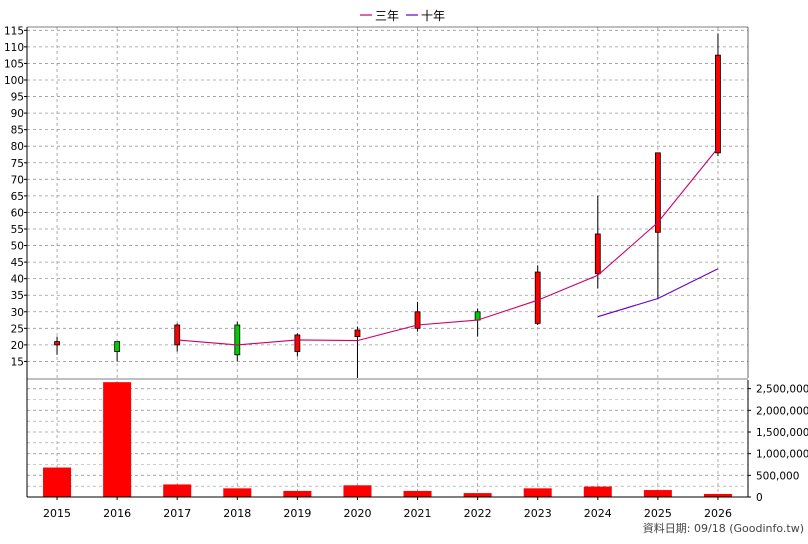 Image resolution: width=808 pixels, height=544 pixels. What do you see at coordinates (17, 263) in the screenshot?
I see `price-tick-label: 45` at bounding box center [17, 263].